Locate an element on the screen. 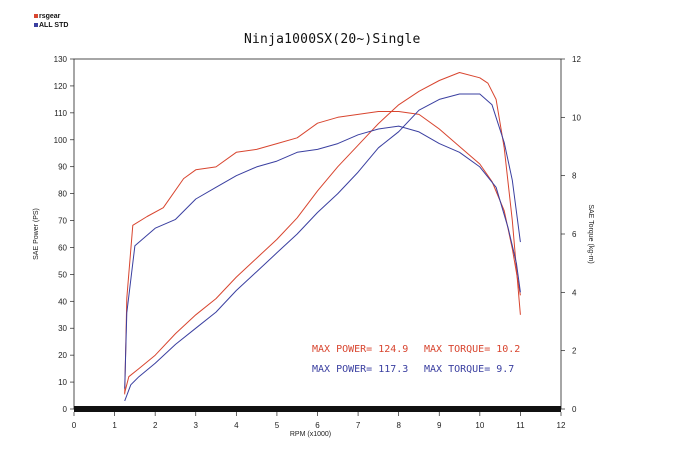 The image size is (680, 450). x-axis-bar is located at coordinates (317, 409).